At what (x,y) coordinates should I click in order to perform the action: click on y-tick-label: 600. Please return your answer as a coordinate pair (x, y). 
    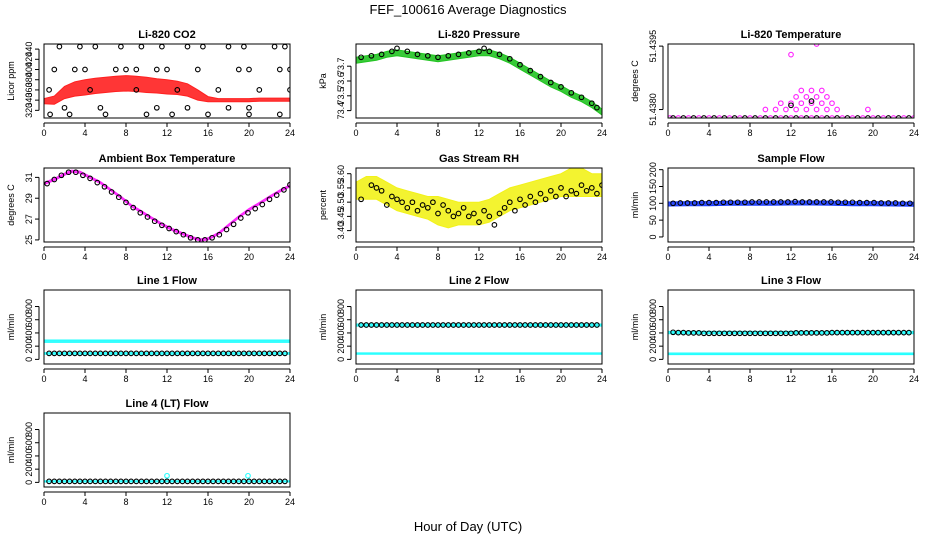
    Looking at the image, I should click on (341, 319).